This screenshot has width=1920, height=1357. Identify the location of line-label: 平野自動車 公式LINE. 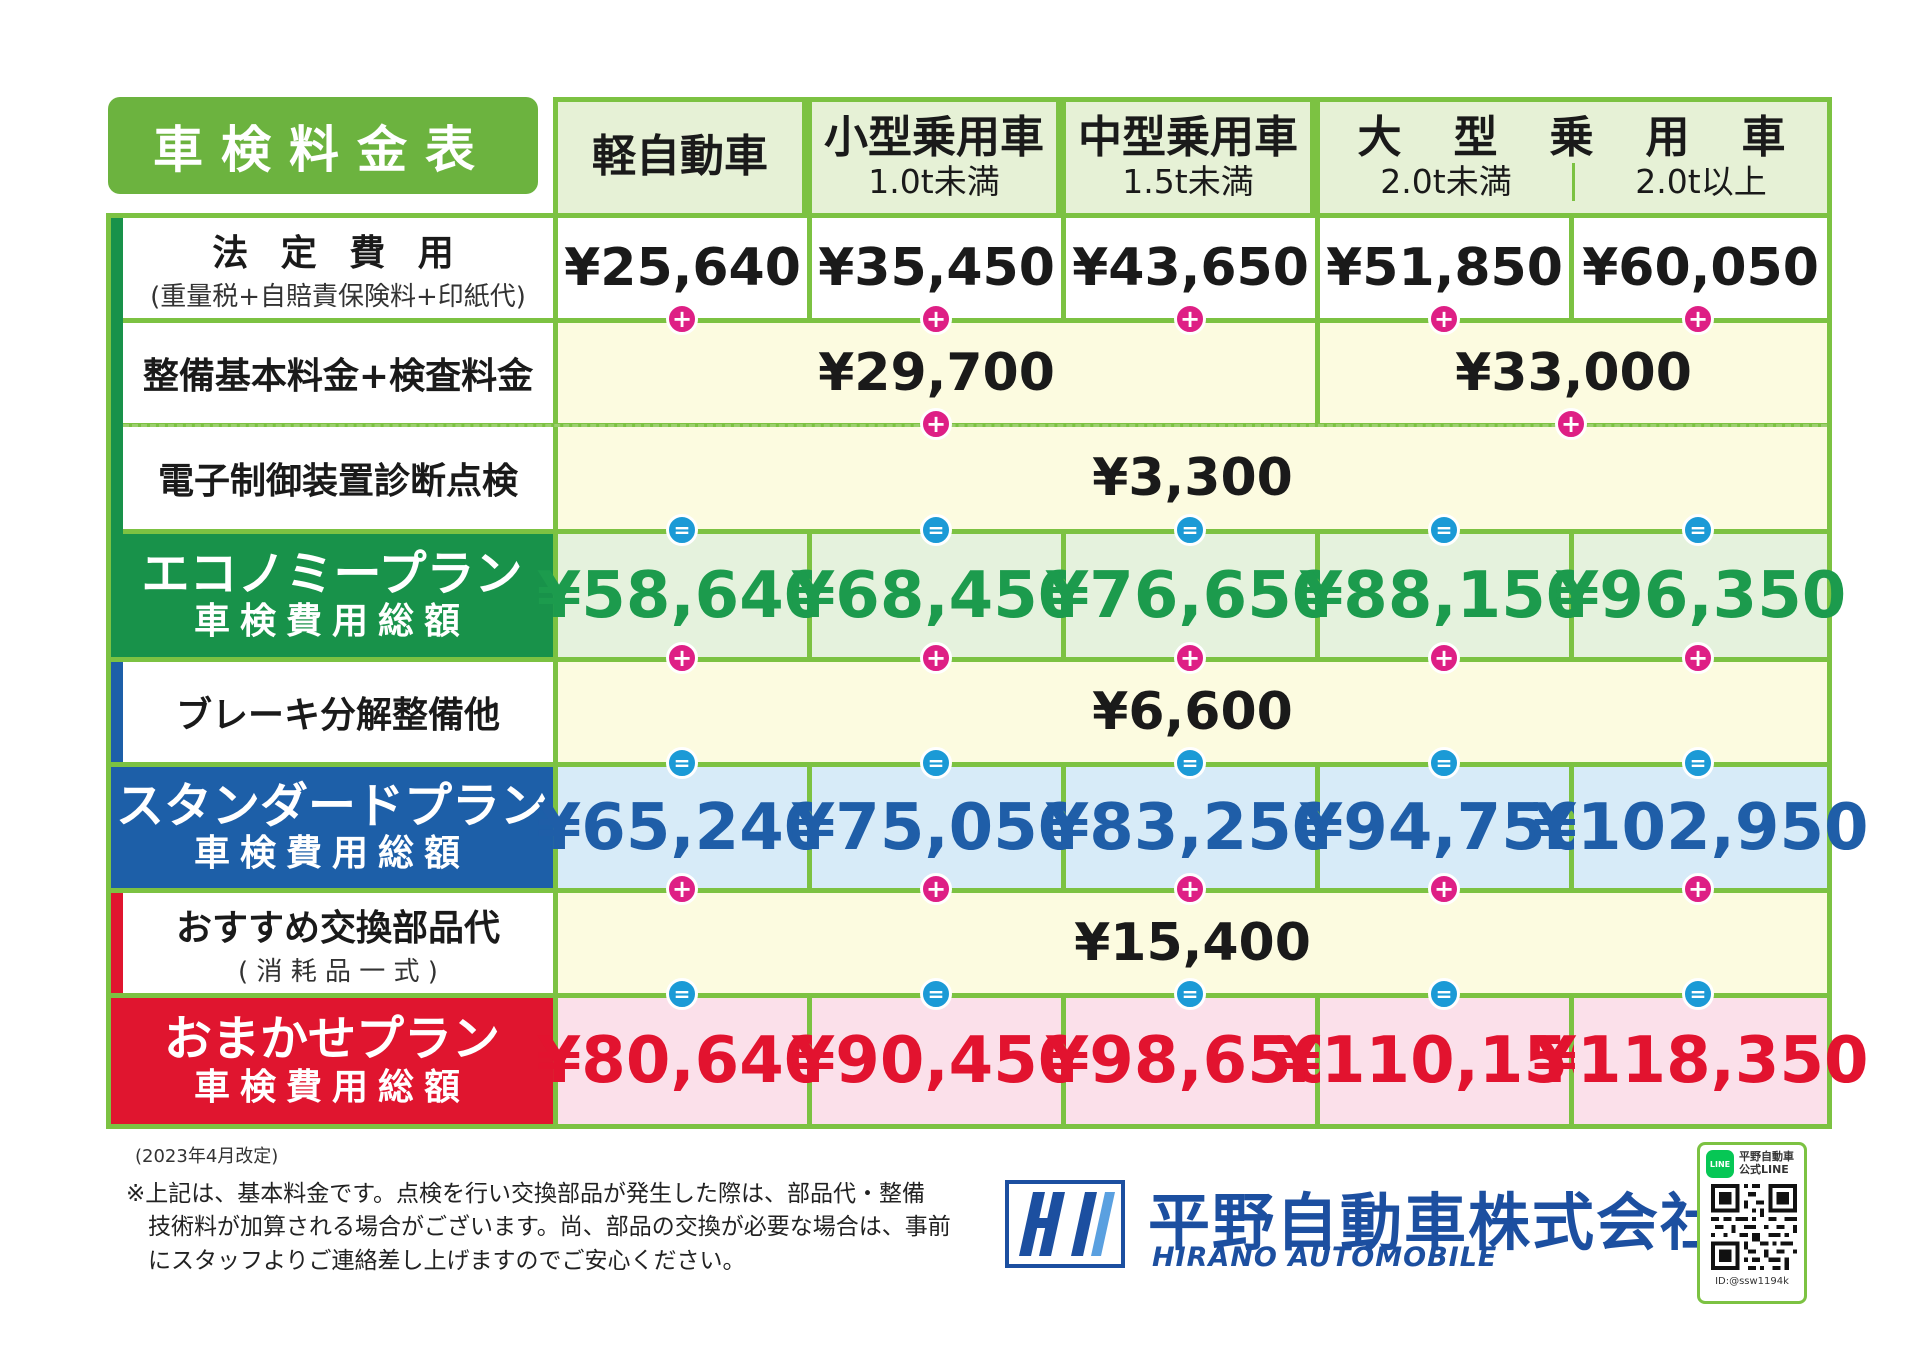
(1766, 1163).